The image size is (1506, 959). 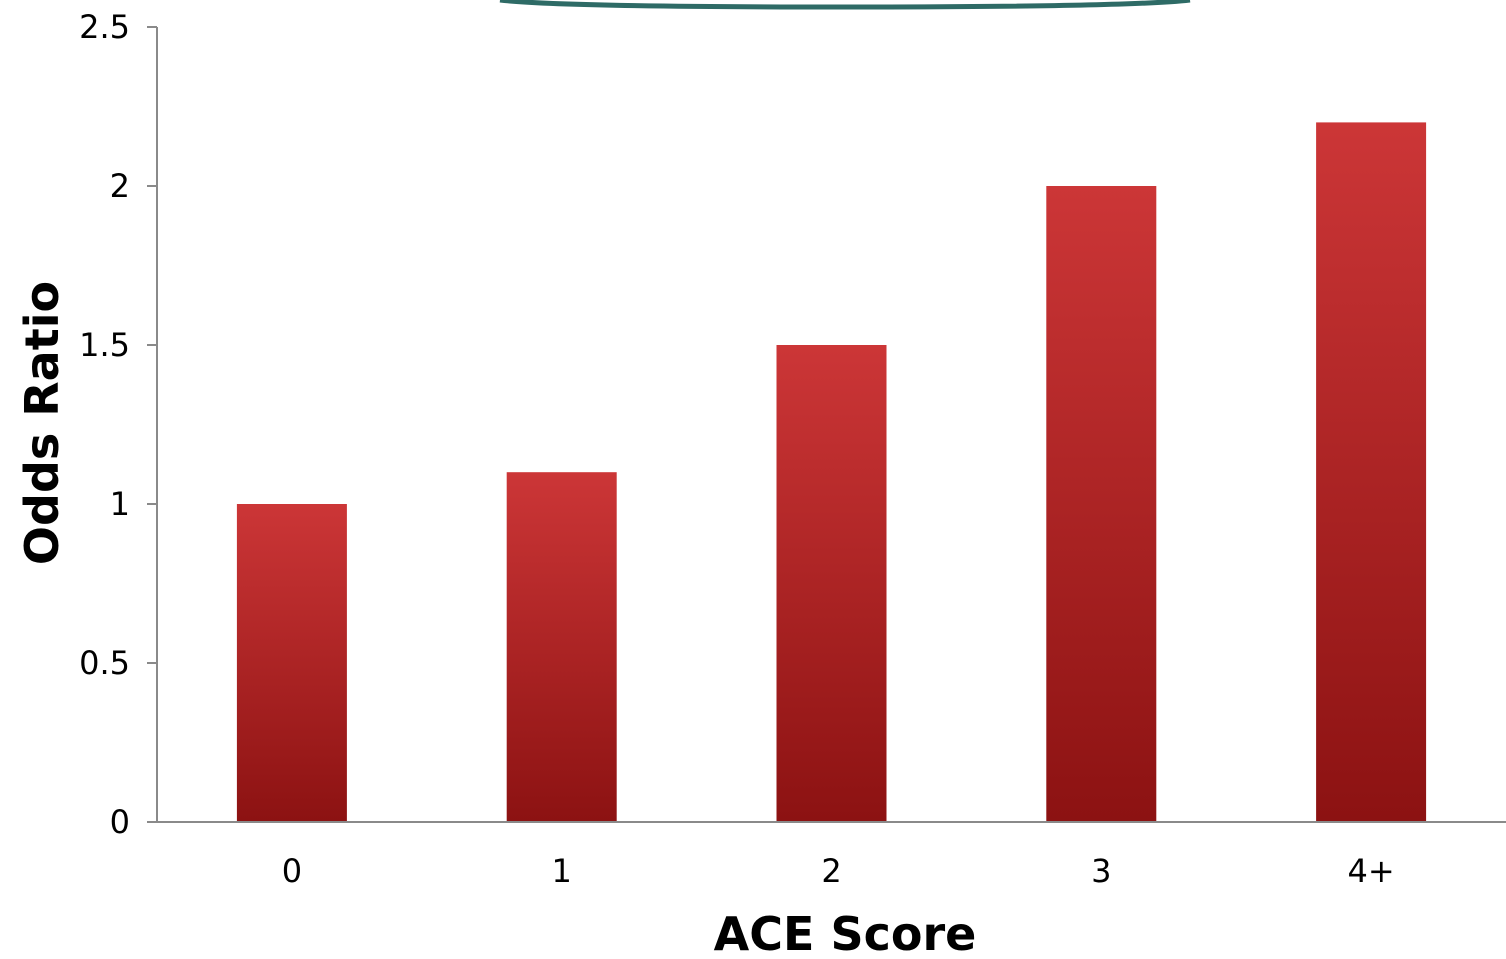 I want to click on x-axis-title: ACE Score, so click(x=845, y=933).